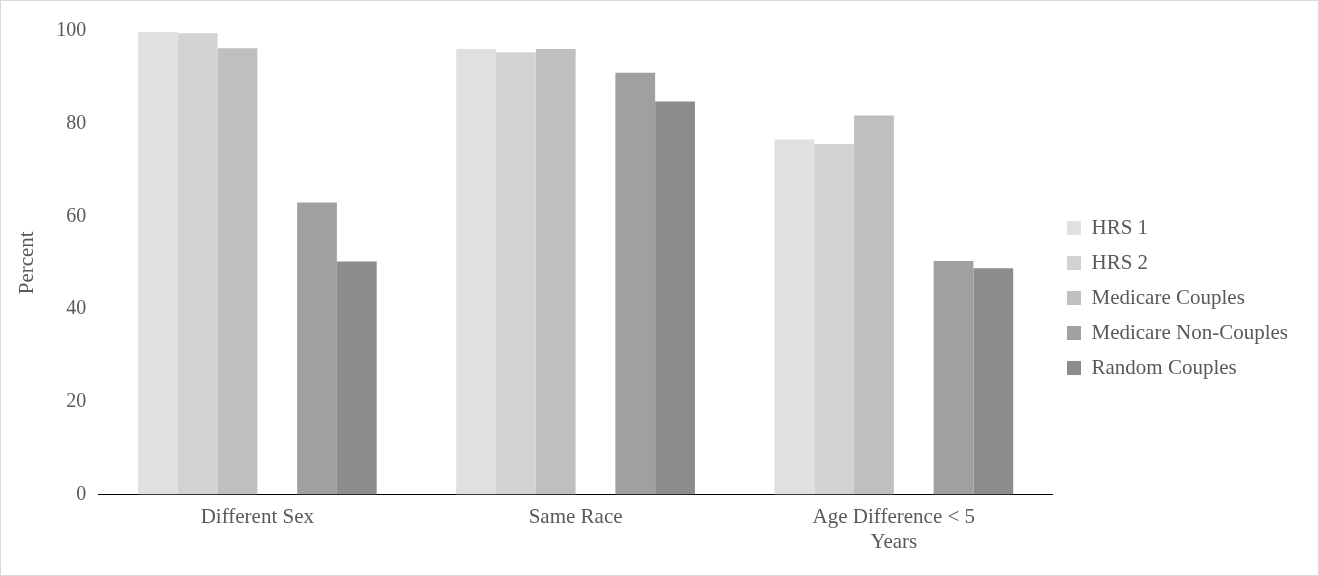 This screenshot has height=576, width=1319. What do you see at coordinates (76, 307) in the screenshot?
I see `y-tick-label: 40` at bounding box center [76, 307].